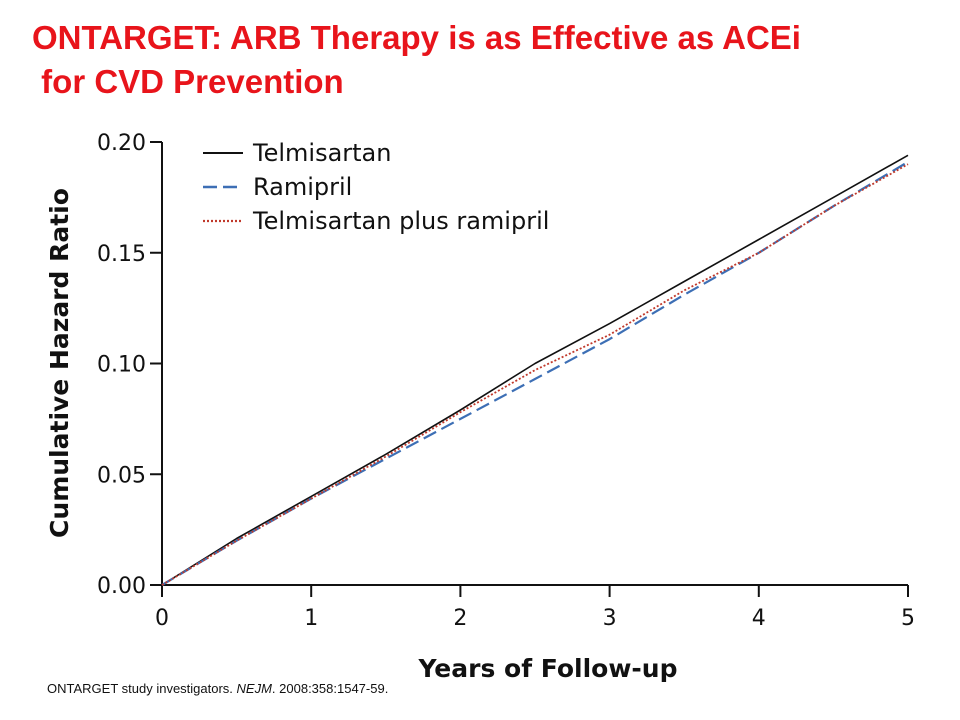  What do you see at coordinates (162, 618) in the screenshot?
I see `x-tick-label: 0` at bounding box center [162, 618].